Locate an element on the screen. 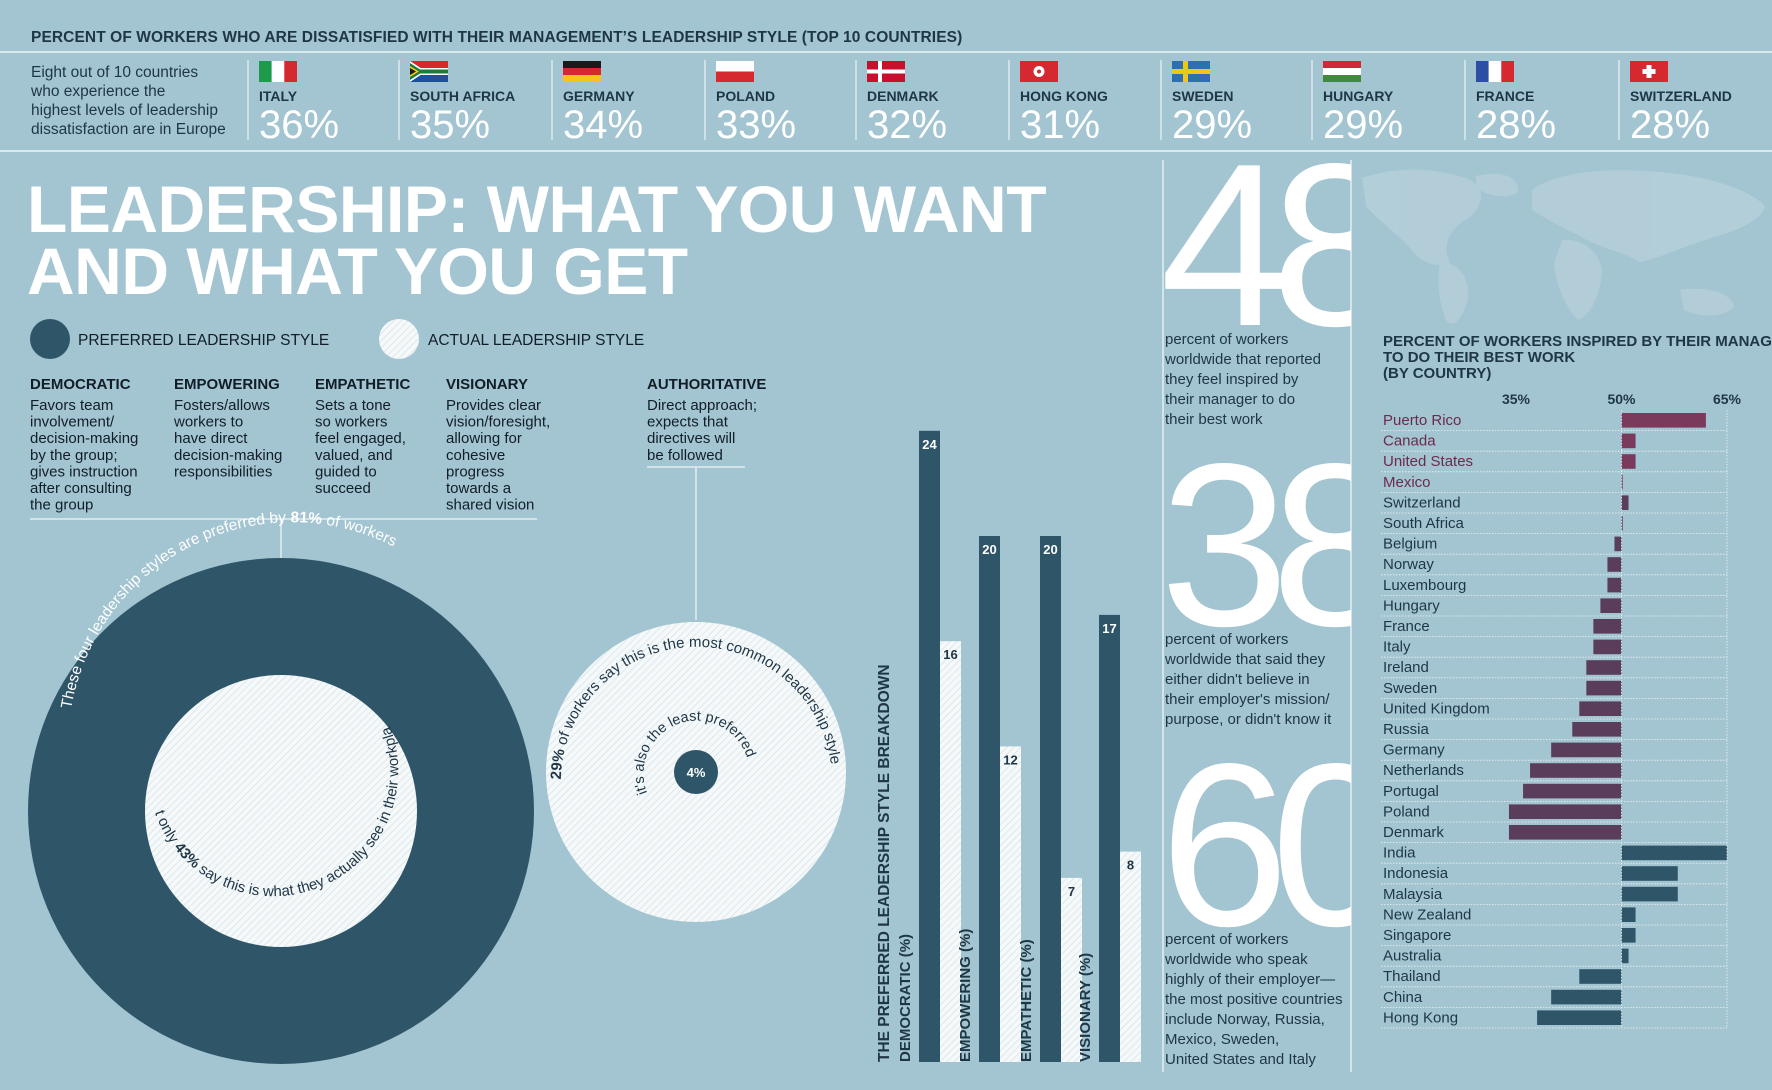  bar-category-label: VISIONARY (%) is located at coordinates (1085, 1007).